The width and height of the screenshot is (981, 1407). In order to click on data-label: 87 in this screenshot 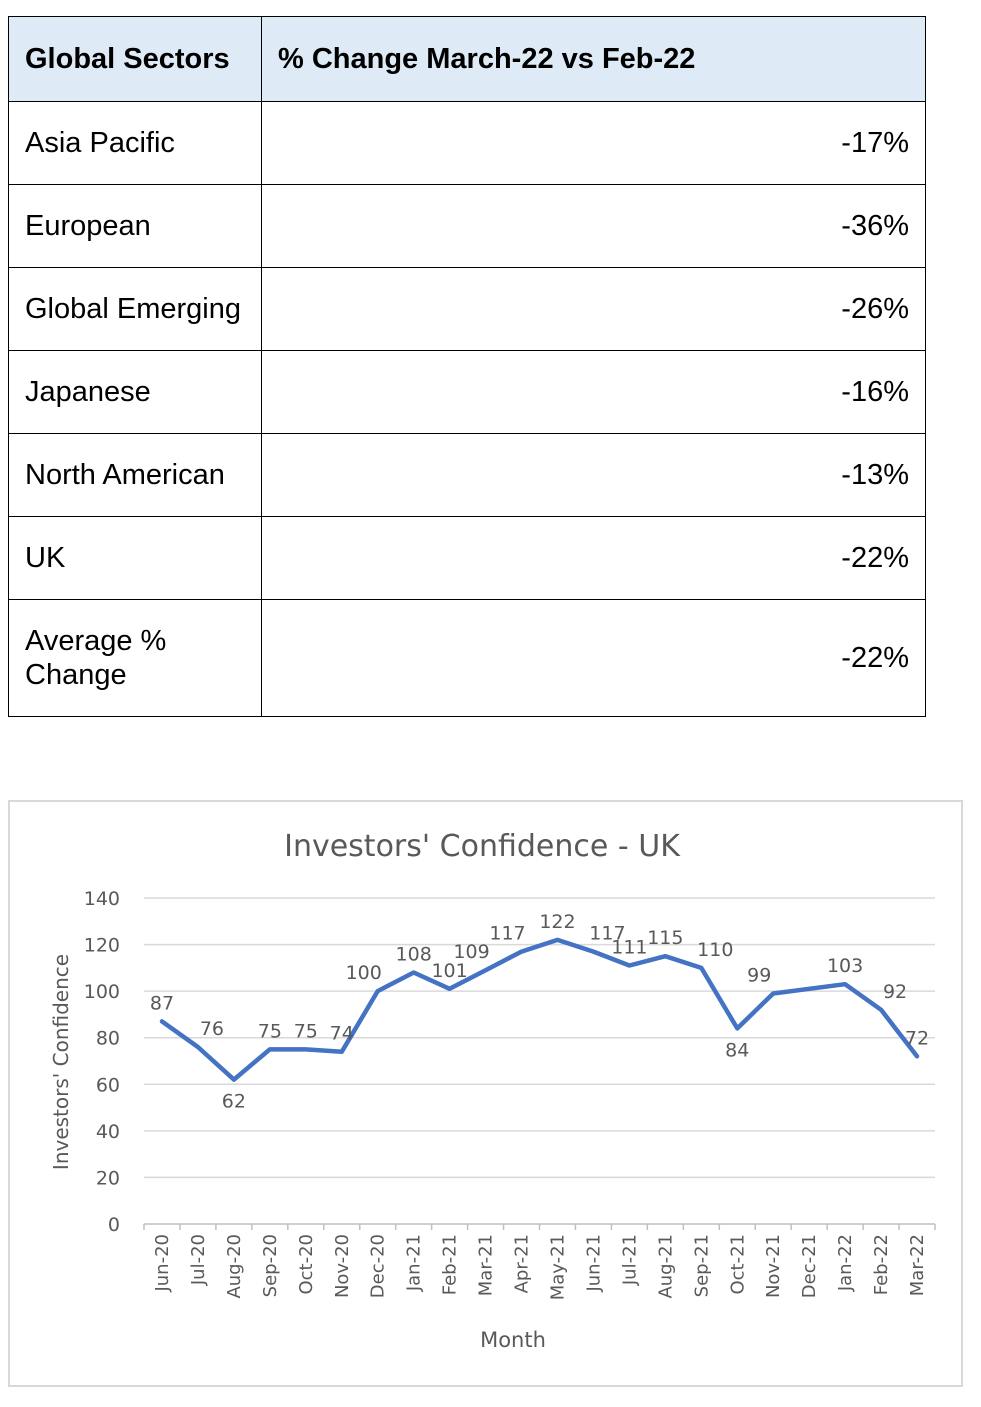, I will do `click(162, 1003)`.